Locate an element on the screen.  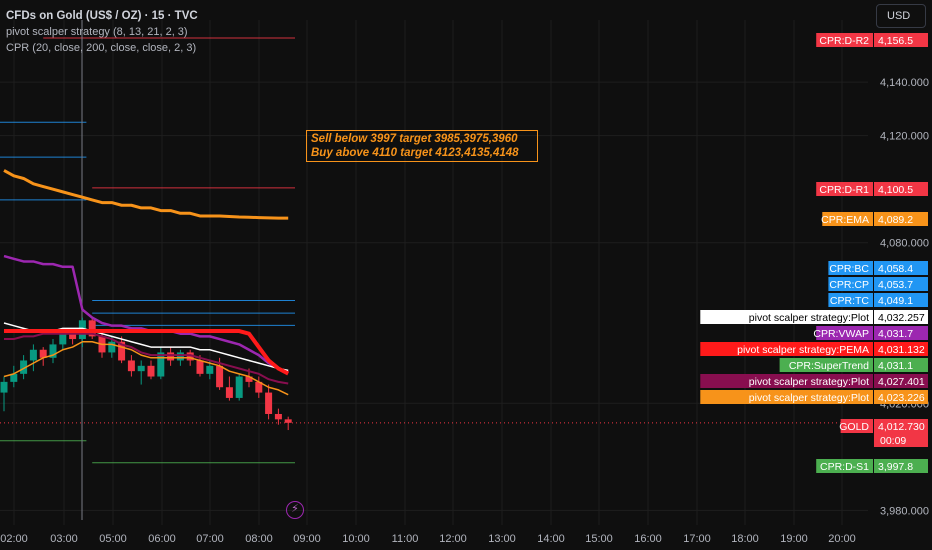
label-name: CPR:D-S1 is located at coordinates (844, 467).